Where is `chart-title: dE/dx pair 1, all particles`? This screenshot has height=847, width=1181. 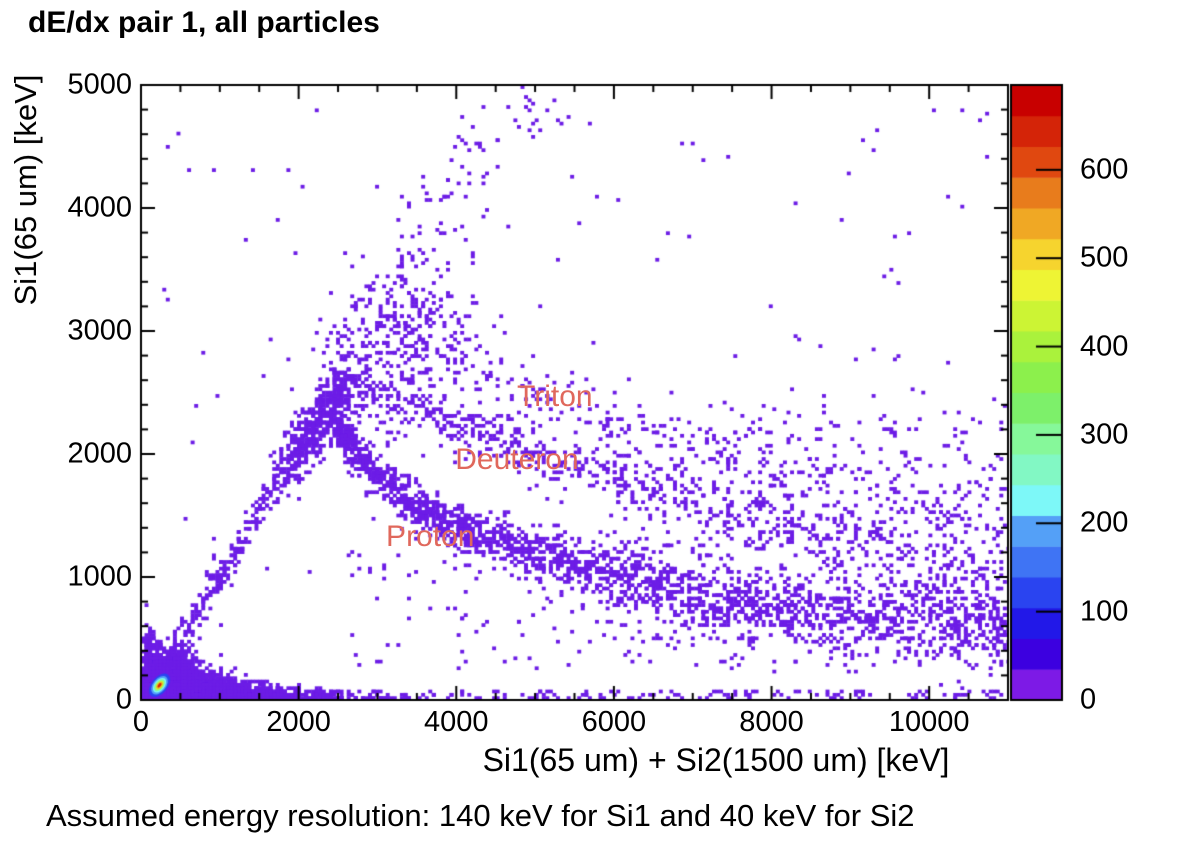 chart-title: dE/dx pair 1, all particles is located at coordinates (204, 22).